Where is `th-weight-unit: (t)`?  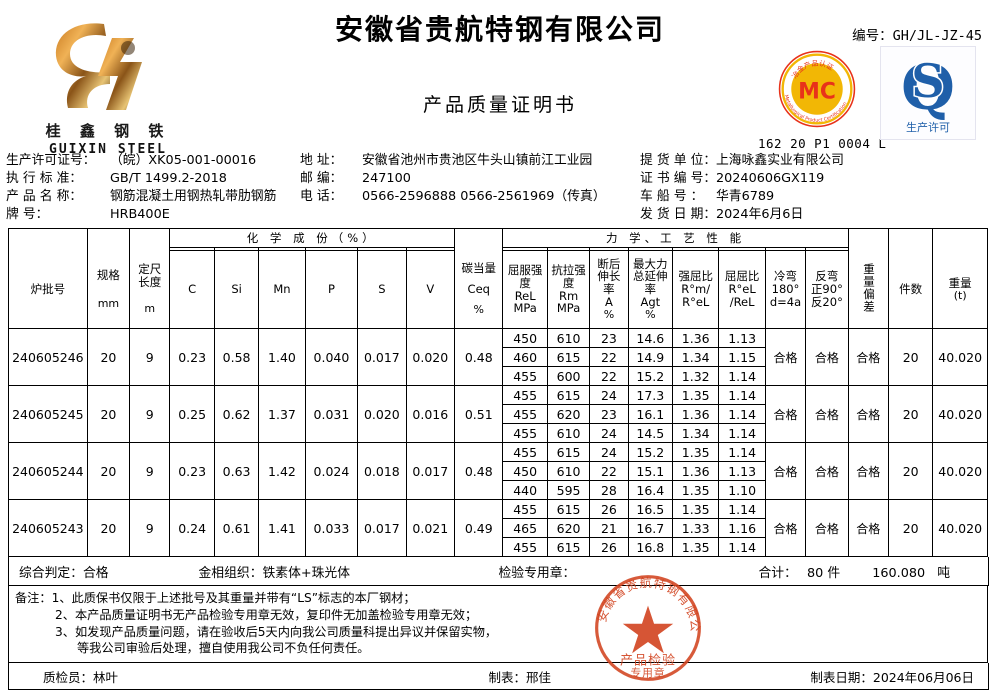 th-weight-unit: (t) is located at coordinates (960, 295).